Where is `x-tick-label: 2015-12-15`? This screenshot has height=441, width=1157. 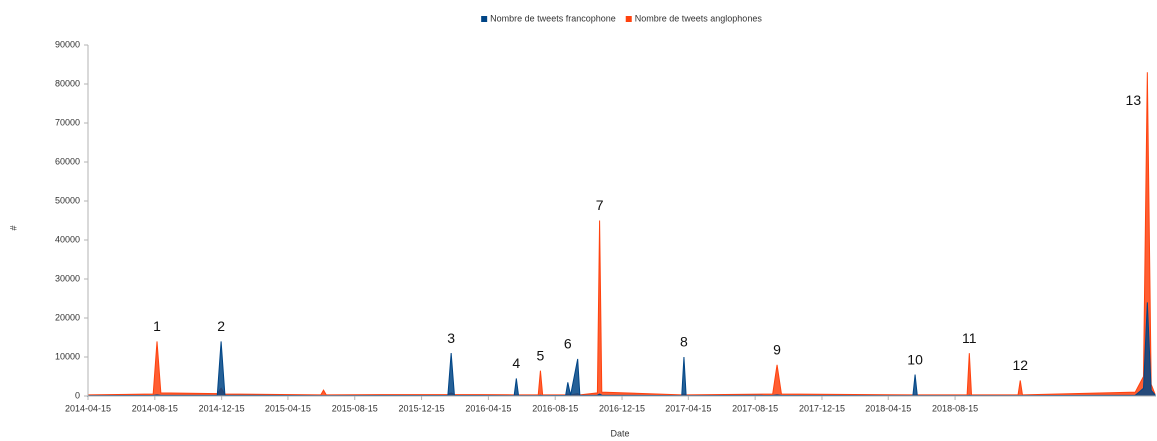
x-tick-label: 2015-12-15 is located at coordinates (422, 408).